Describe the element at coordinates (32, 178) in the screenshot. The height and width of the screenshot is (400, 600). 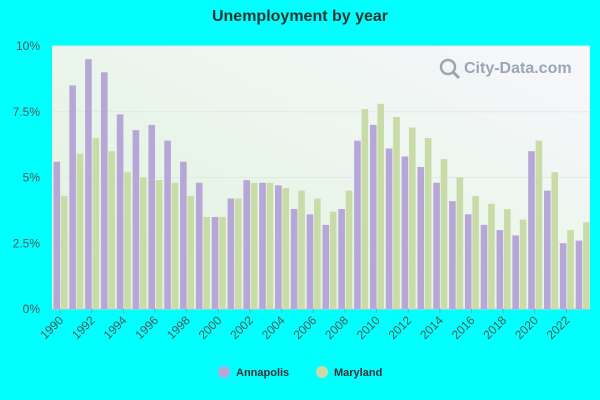
I see `y-tick-label: 5%` at that location.